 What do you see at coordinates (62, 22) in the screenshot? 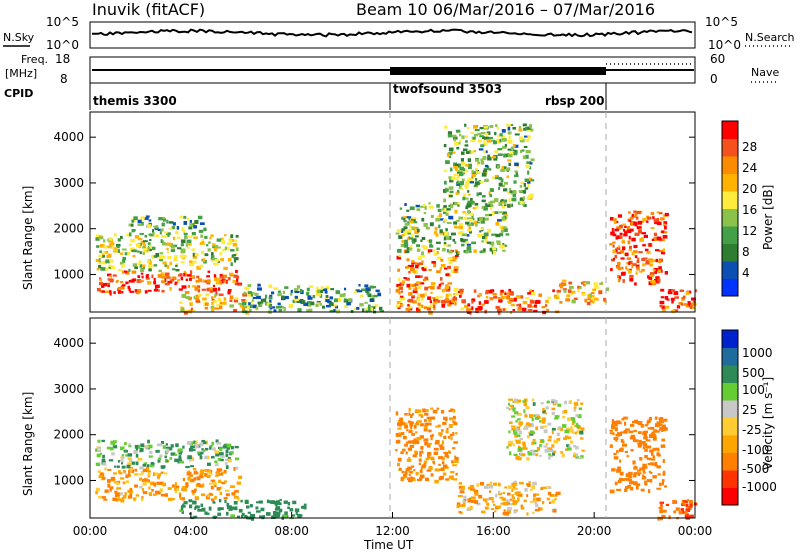
I see `noise-tick-top-left: 10^5` at bounding box center [62, 22].